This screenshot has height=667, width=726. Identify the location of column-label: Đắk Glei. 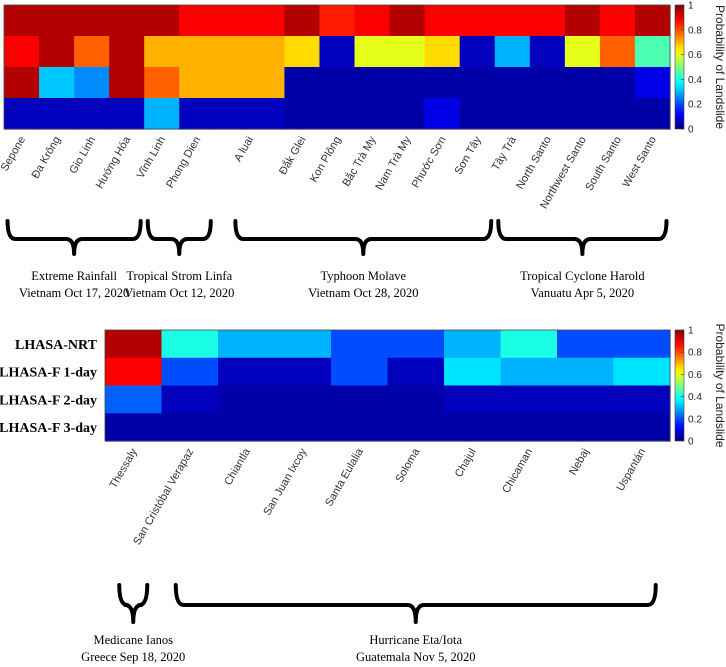
(292, 155).